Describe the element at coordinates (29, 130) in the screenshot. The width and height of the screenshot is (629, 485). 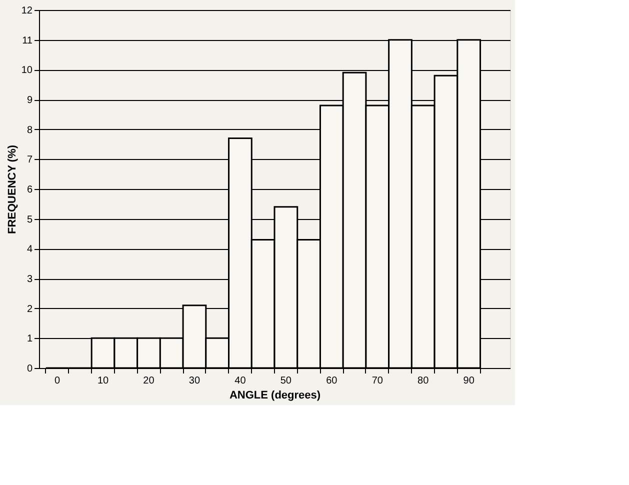
I see `y-tick-label: 8` at that location.